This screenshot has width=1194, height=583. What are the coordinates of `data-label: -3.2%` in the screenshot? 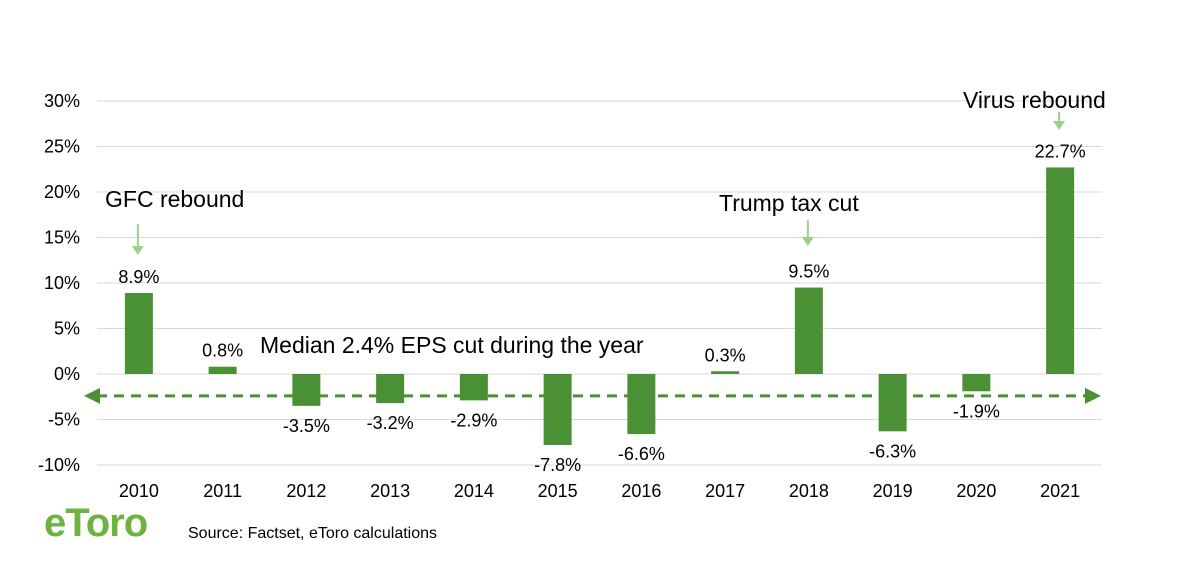 It's located at (390, 423).